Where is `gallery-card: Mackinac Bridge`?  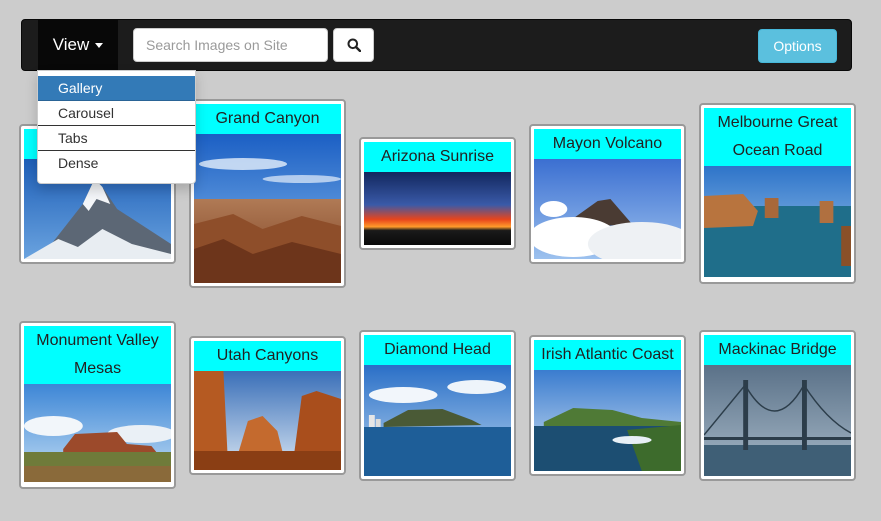
gallery-card: Mackinac Bridge is located at coordinates (777, 405).